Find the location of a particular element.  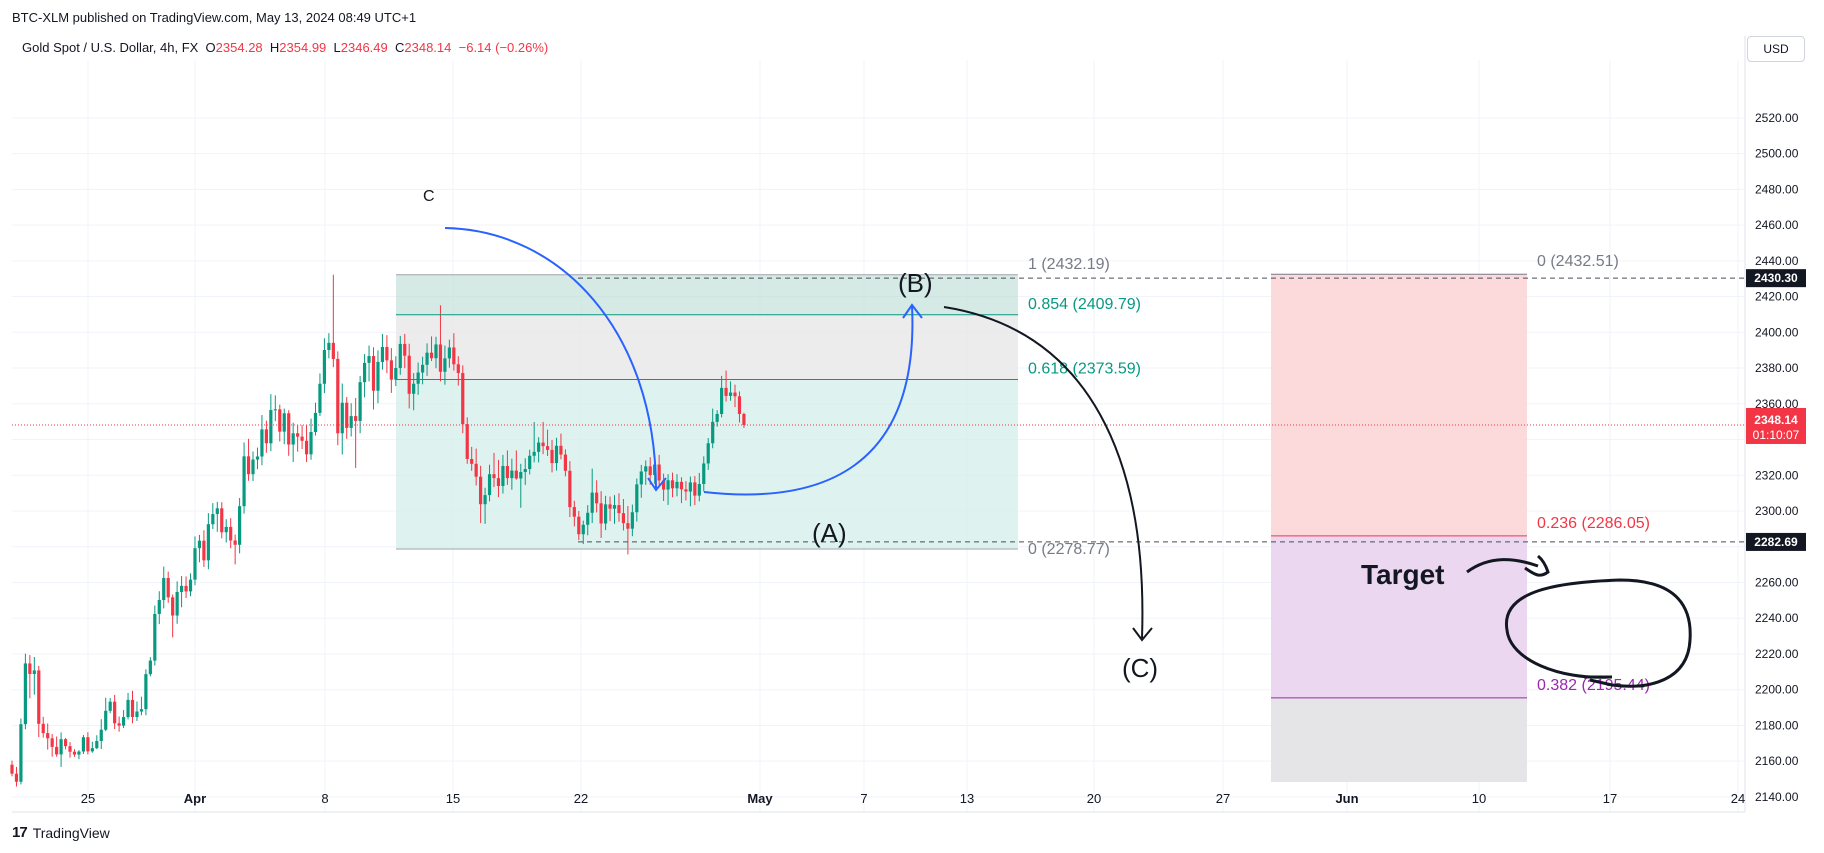

blue-arrow-up-head is located at coordinates (912, 311).